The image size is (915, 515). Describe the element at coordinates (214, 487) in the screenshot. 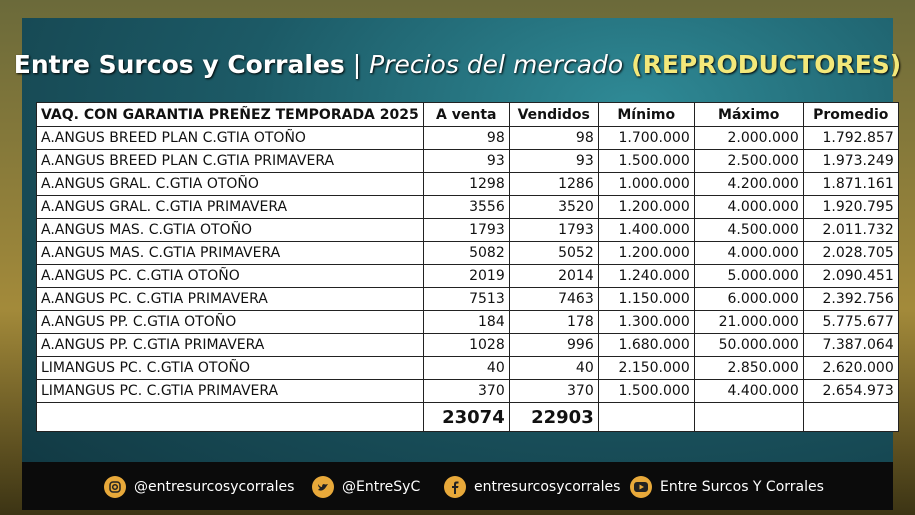

I see `instagram-handle: @entresurcosycorrales` at that location.